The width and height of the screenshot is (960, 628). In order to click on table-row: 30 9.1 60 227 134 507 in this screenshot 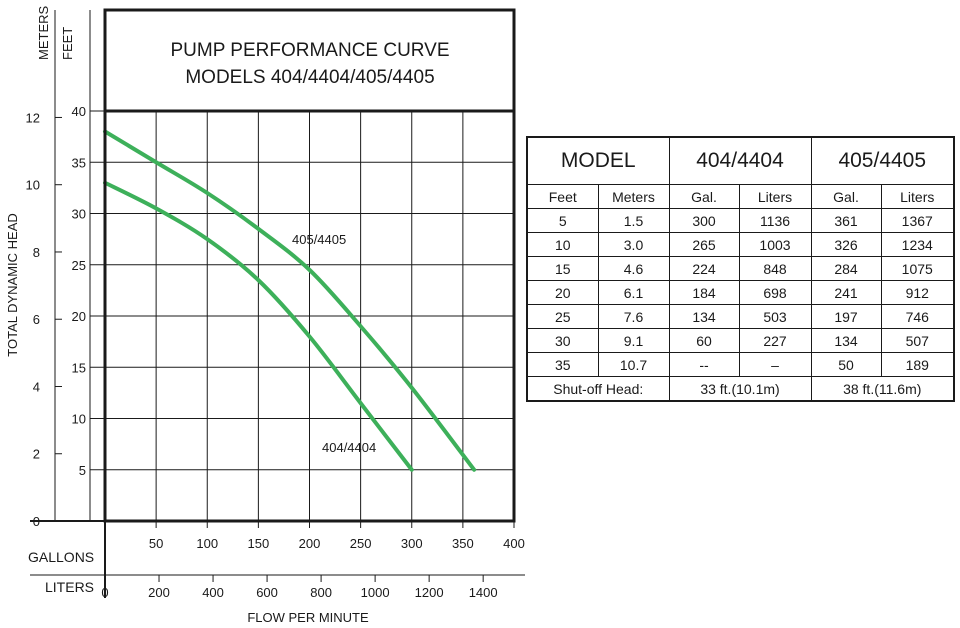, I will do `click(740, 340)`.